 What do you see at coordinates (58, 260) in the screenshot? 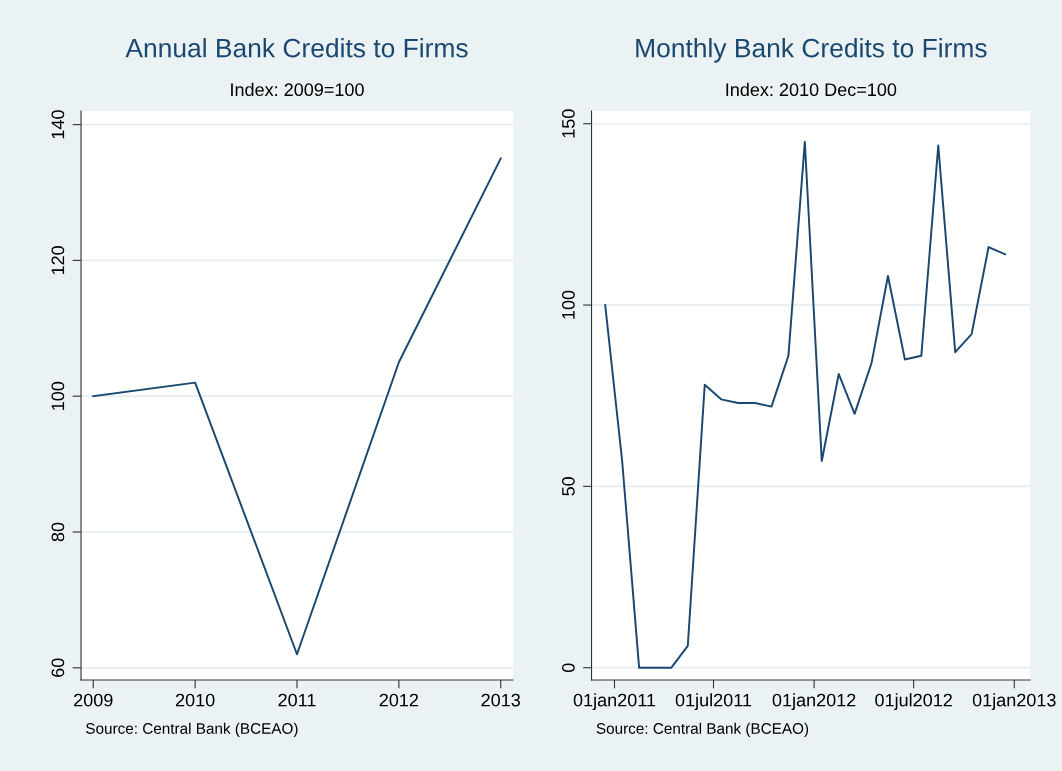
I see `y-tick-label: 120` at bounding box center [58, 260].